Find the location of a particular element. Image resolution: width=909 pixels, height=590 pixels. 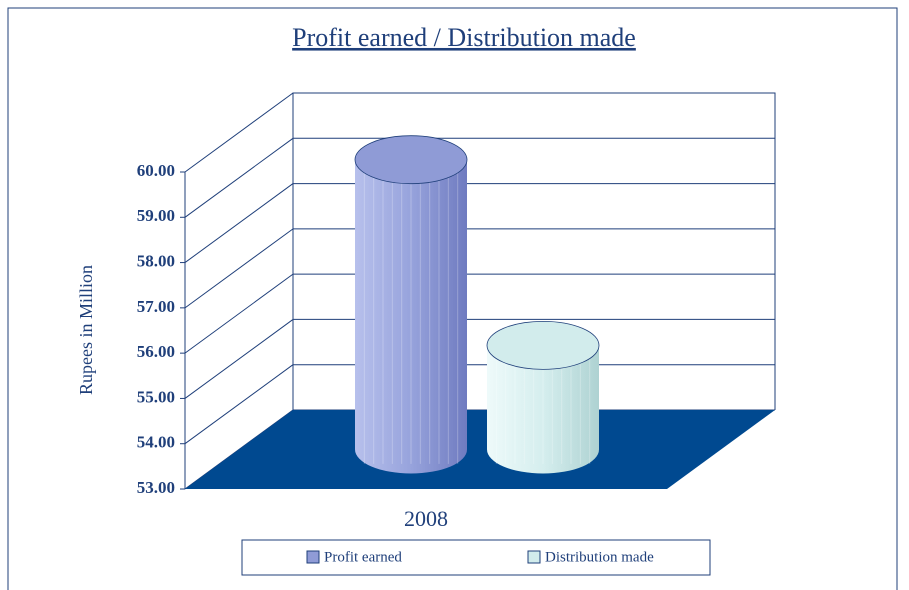

y-tick-label: 60.00 is located at coordinates (156, 170).